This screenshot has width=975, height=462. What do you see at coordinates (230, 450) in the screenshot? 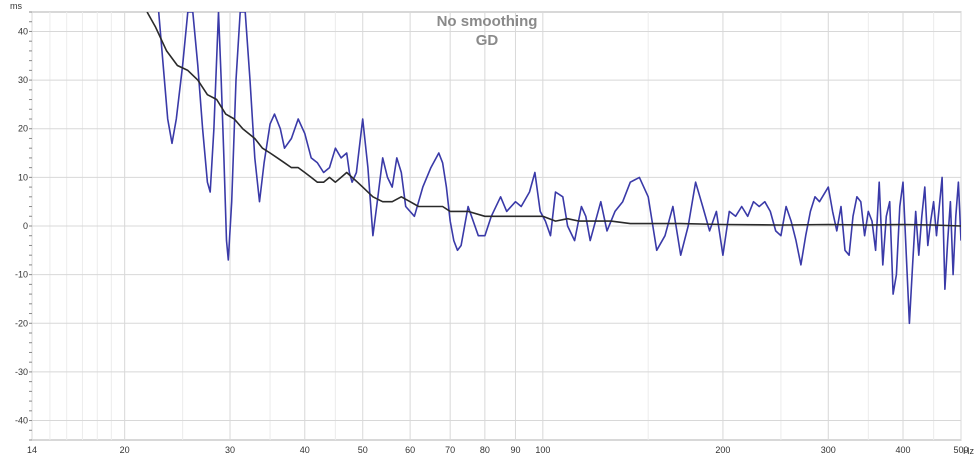
I see `x-tick-label: 30` at bounding box center [230, 450].